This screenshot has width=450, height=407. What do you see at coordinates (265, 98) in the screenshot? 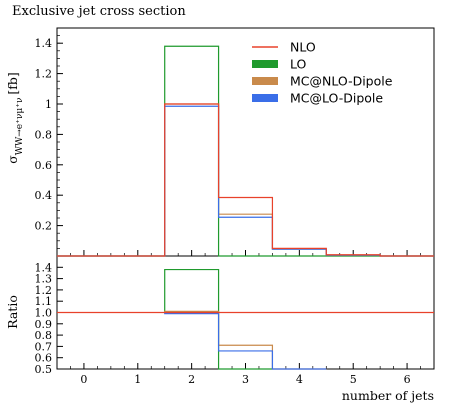
I see `legend-swatch-mc-lo-dipole` at bounding box center [265, 98].